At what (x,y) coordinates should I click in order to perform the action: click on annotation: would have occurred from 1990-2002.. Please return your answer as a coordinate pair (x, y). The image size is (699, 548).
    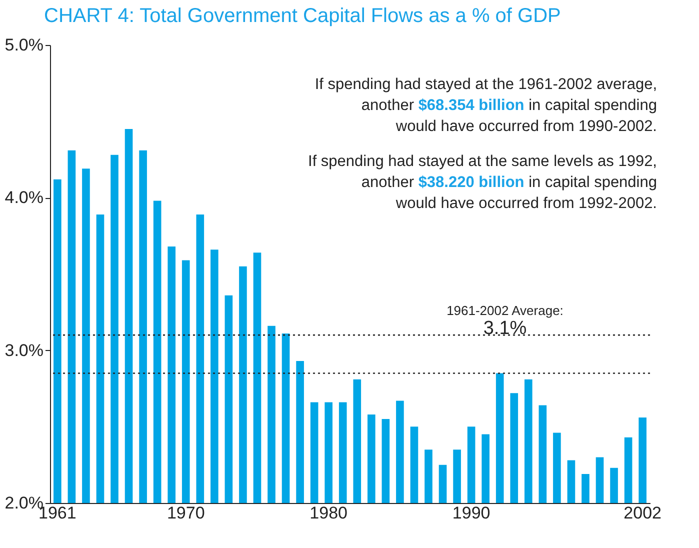
    Looking at the image, I should click on (525, 127).